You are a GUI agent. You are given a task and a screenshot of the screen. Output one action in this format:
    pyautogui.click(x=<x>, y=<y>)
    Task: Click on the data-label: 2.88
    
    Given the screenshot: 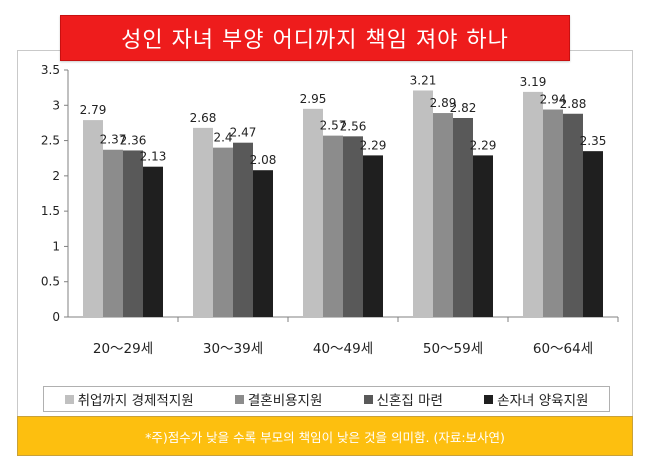 What is the action you would take?
    pyautogui.click(x=573, y=104)
    